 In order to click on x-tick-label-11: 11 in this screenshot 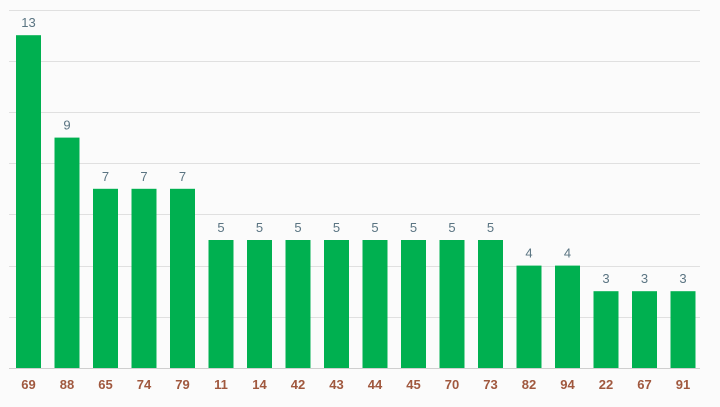, I will do `click(221, 384)`.